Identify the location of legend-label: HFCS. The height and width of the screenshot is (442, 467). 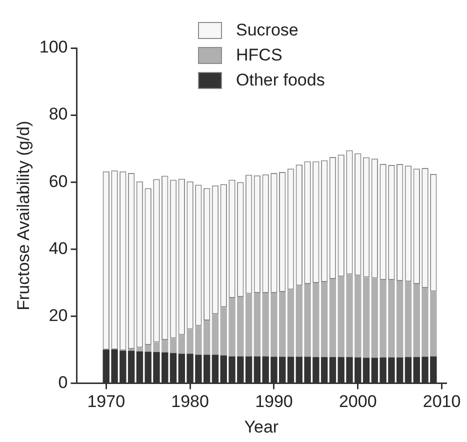
(259, 55).